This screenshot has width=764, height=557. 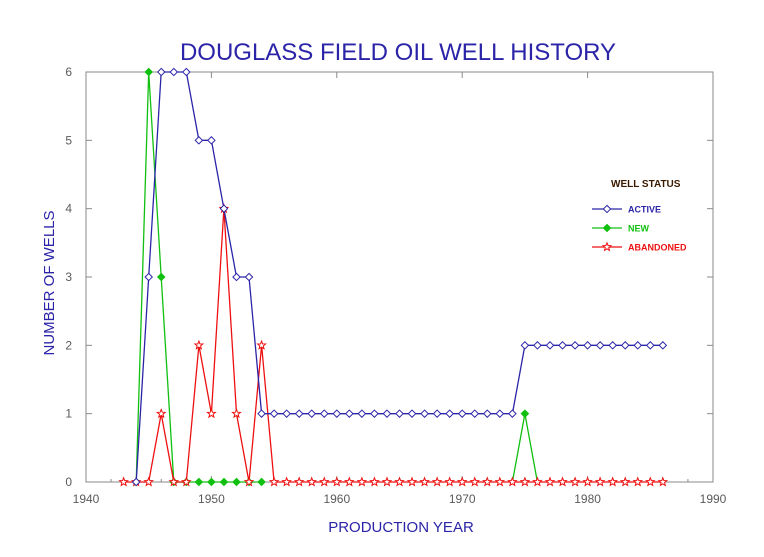 I want to click on legend-label: ABANDONED, so click(x=657, y=248).